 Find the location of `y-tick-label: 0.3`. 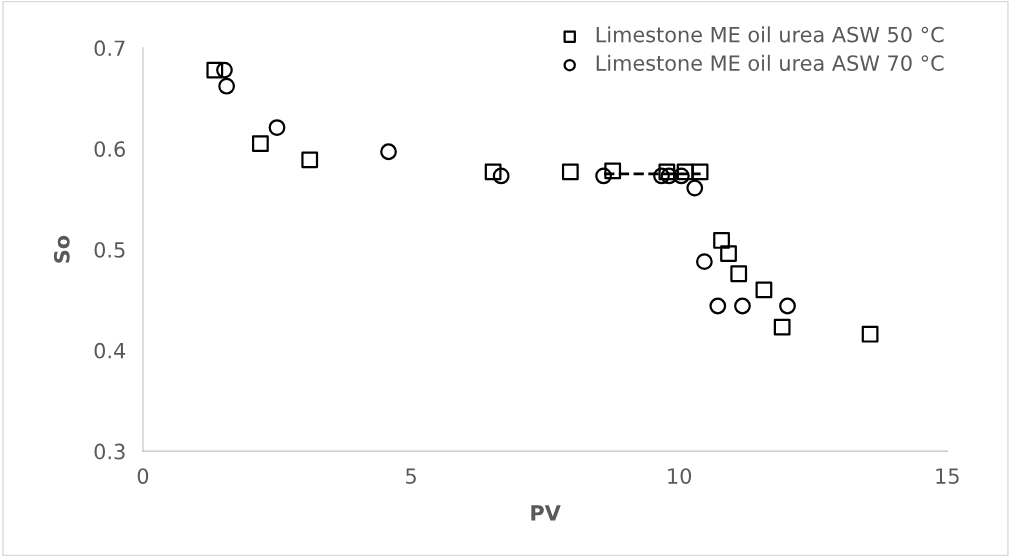

y-tick-label: 0.3 is located at coordinates (109, 451).